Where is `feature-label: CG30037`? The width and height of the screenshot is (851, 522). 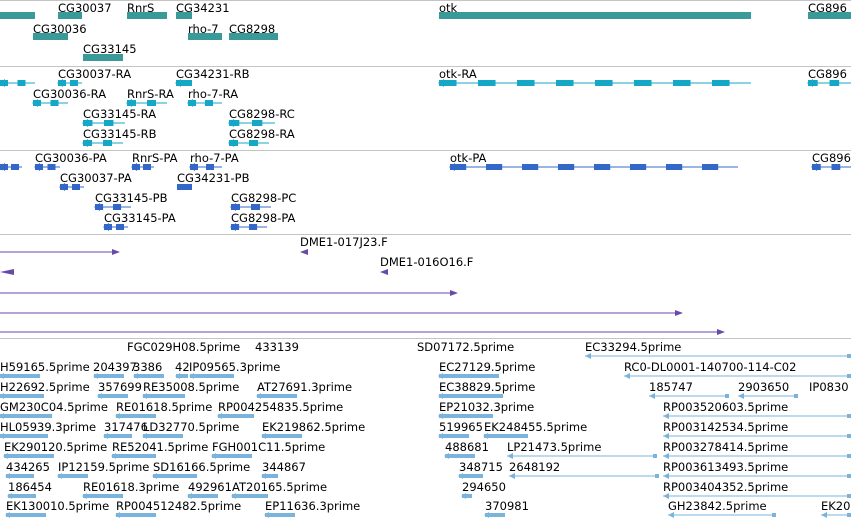
feature-label: CG30037 is located at coordinates (85, 8).